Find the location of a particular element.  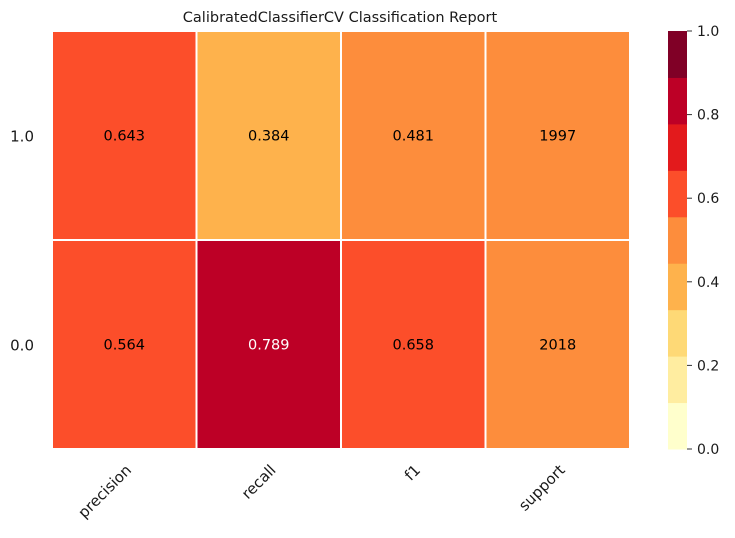

cell-value-label: 0.481 is located at coordinates (413, 137).